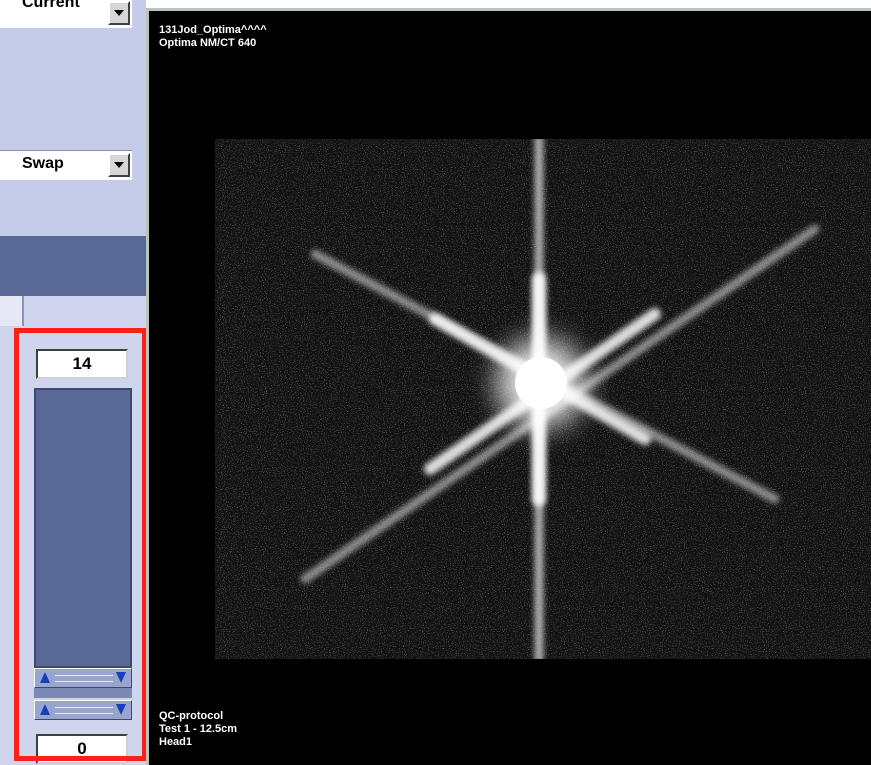  Describe the element at coordinates (66, 165) in the screenshot. I see `swap-dropdown: Swap` at that location.